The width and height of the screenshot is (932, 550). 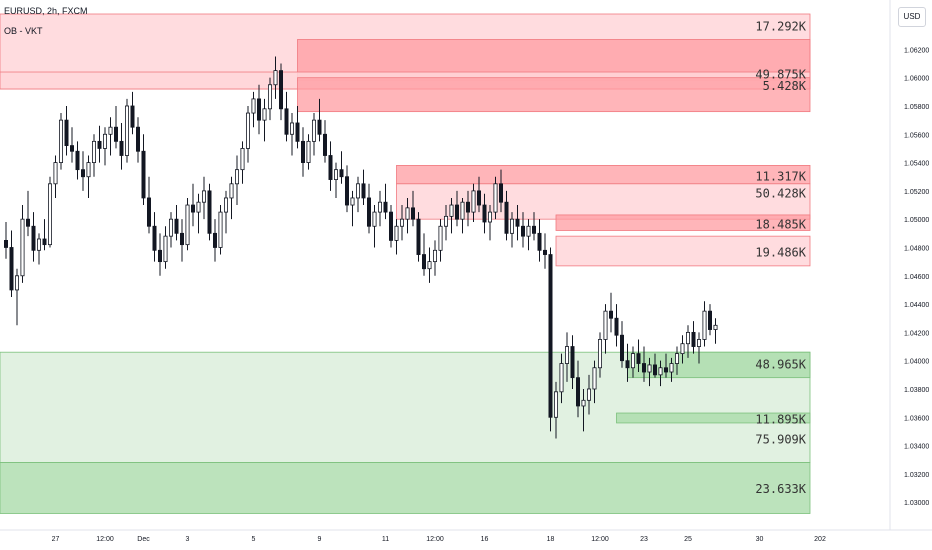 I want to click on x-tick-label: 5, so click(x=254, y=539).